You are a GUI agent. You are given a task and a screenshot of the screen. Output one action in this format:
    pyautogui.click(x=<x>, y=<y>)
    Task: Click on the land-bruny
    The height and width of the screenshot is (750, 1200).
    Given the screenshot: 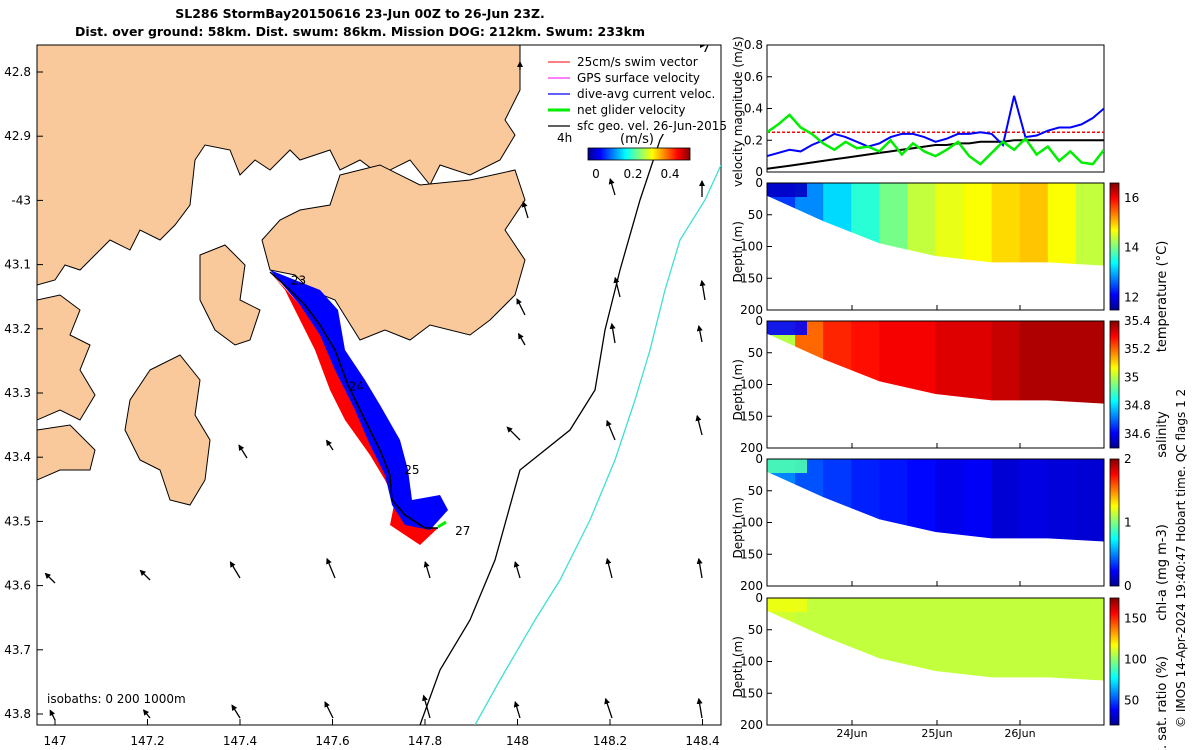 What is the action you would take?
    pyautogui.click(x=167, y=430)
    